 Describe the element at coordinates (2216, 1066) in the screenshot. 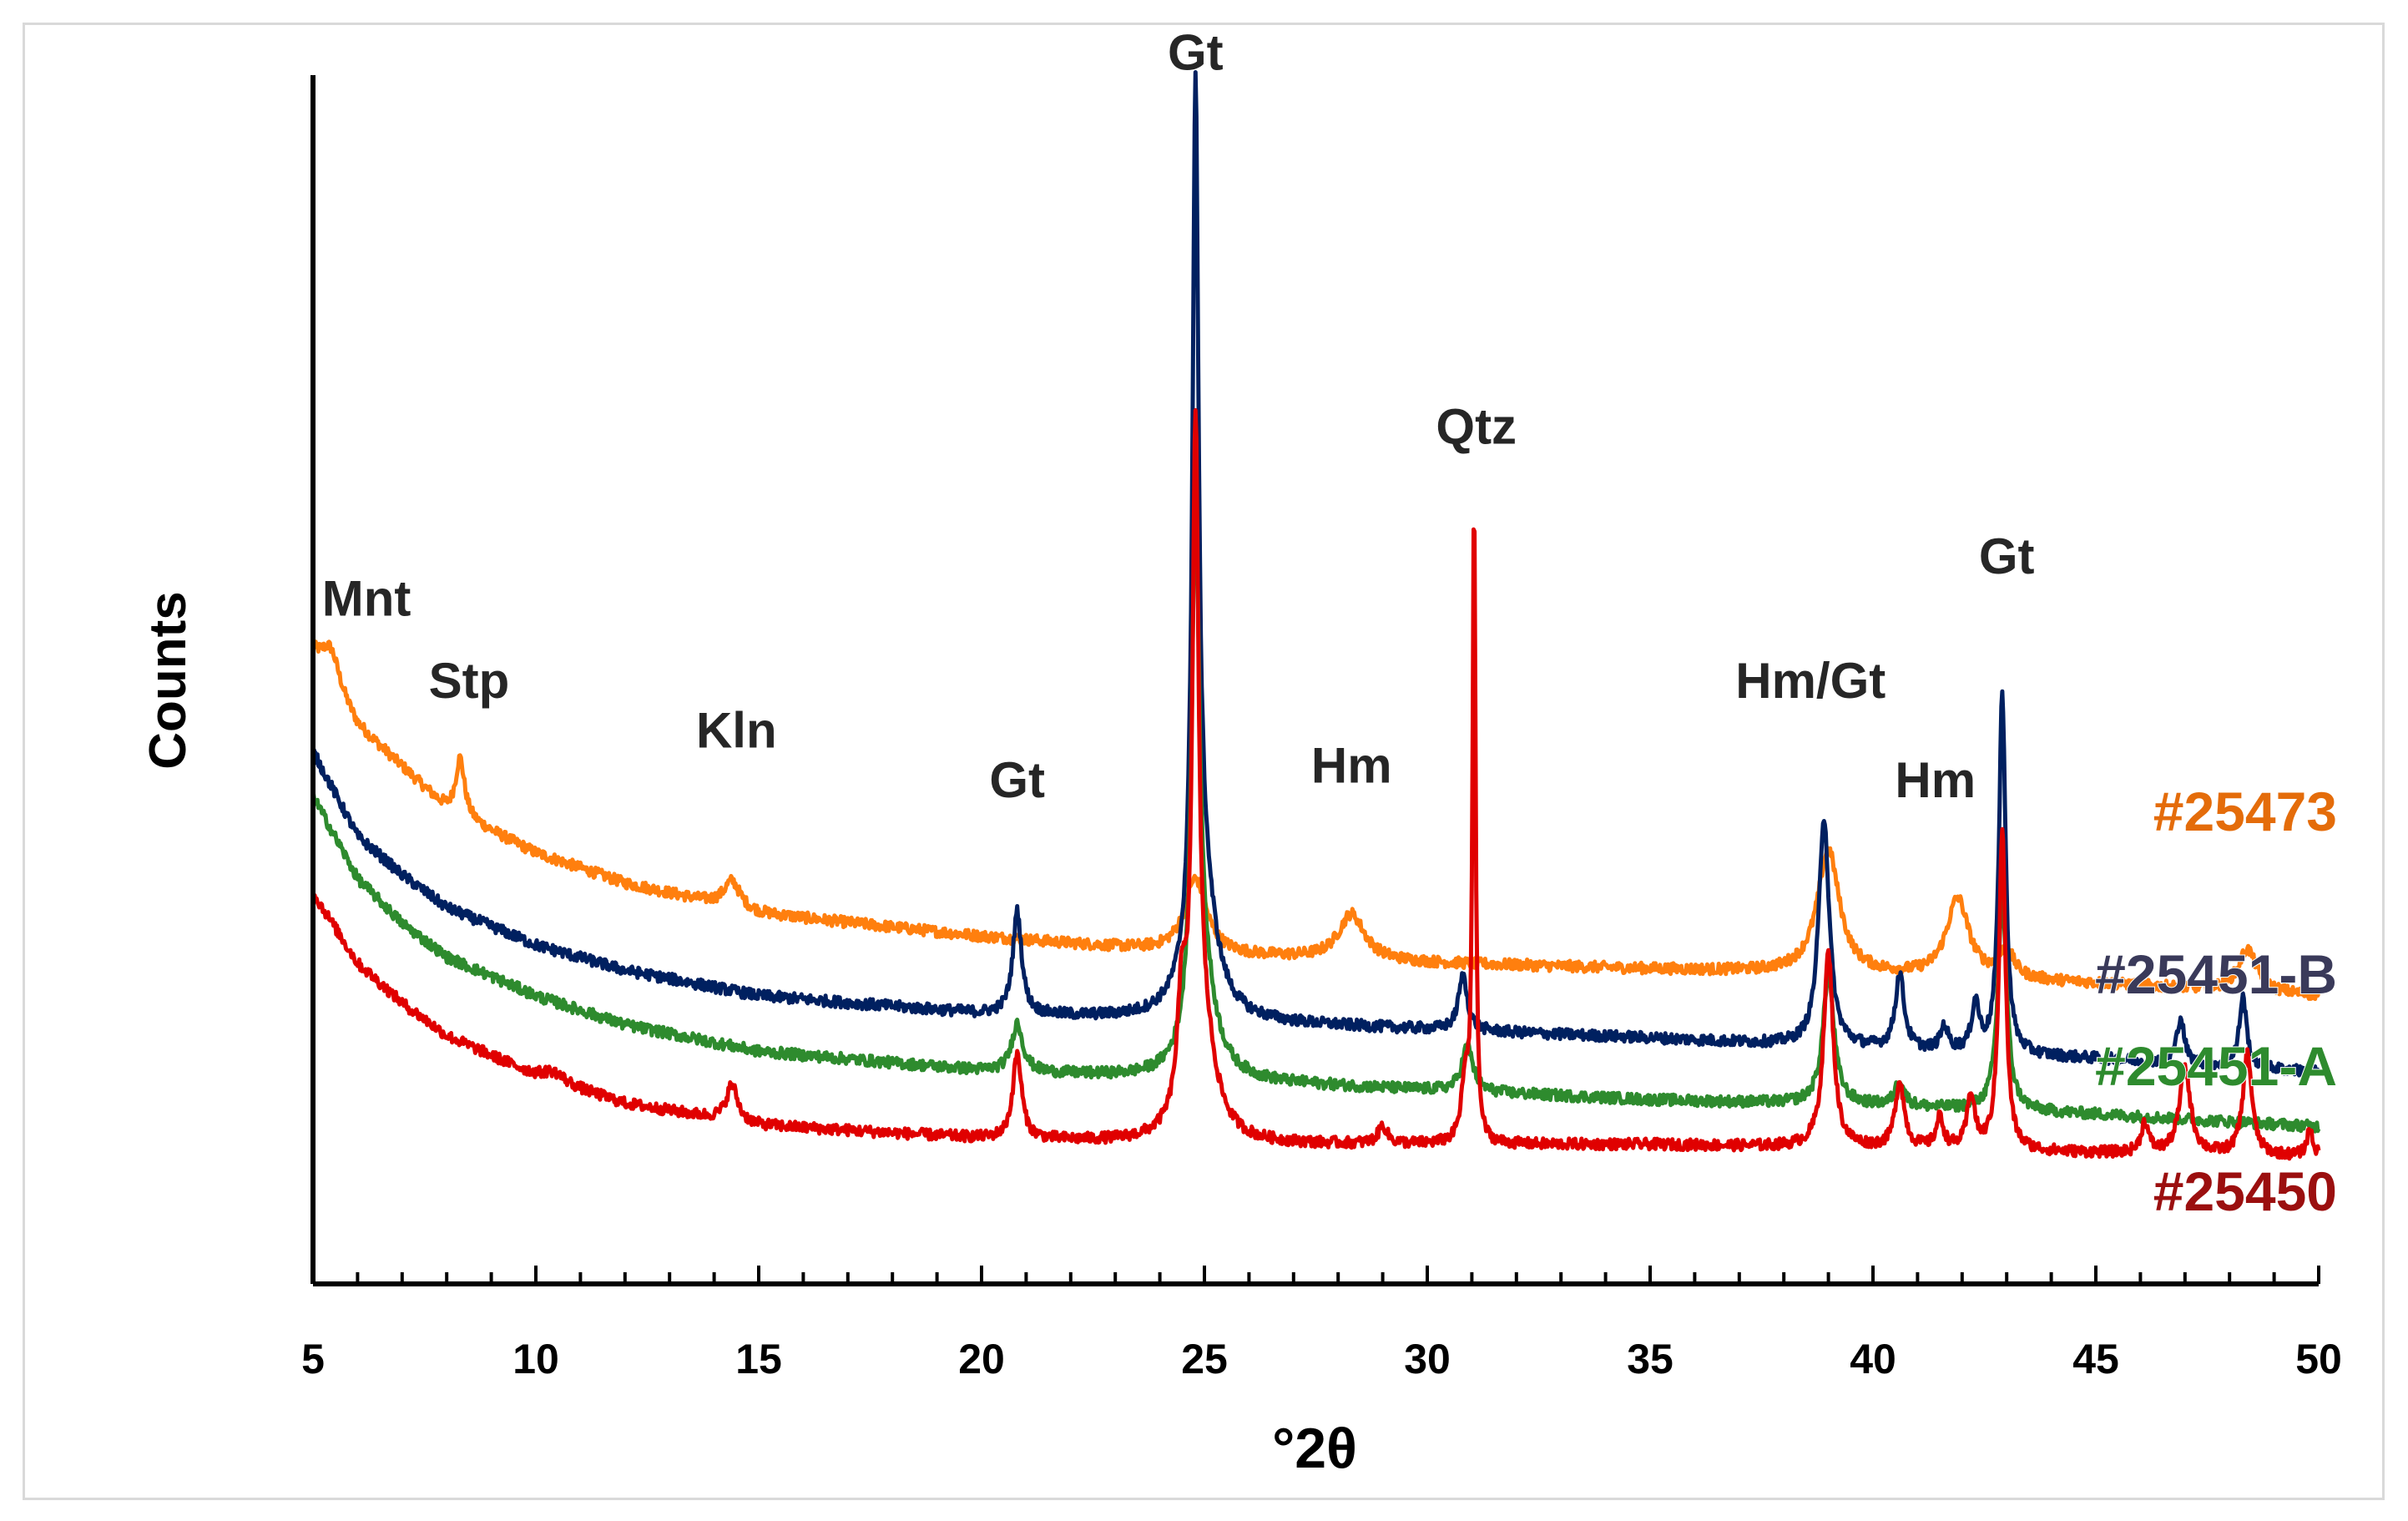

I see `series-label-2: #25451-A` at that location.